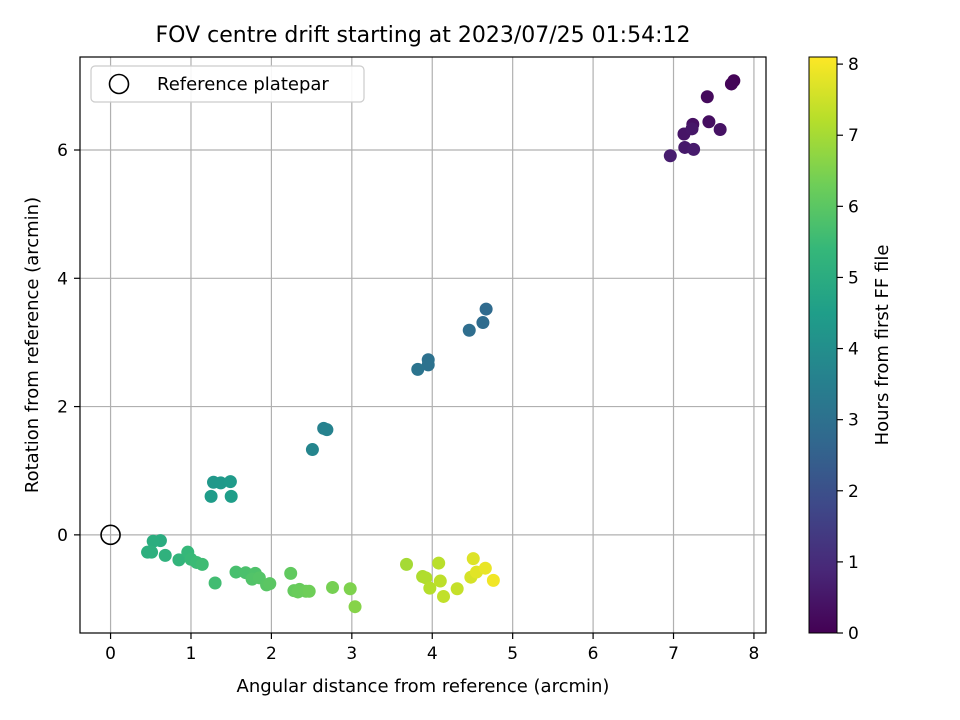 Image resolution: width=960 pixels, height=720 pixels. Describe the element at coordinates (32, 345) in the screenshot. I see `y-axis-label: Rotation from reference (arcmin)` at that location.